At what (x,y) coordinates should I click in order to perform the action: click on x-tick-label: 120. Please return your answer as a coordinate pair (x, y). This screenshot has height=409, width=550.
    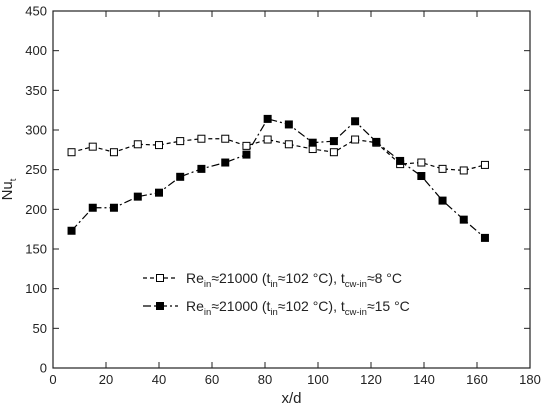
    Looking at the image, I should click on (371, 379).